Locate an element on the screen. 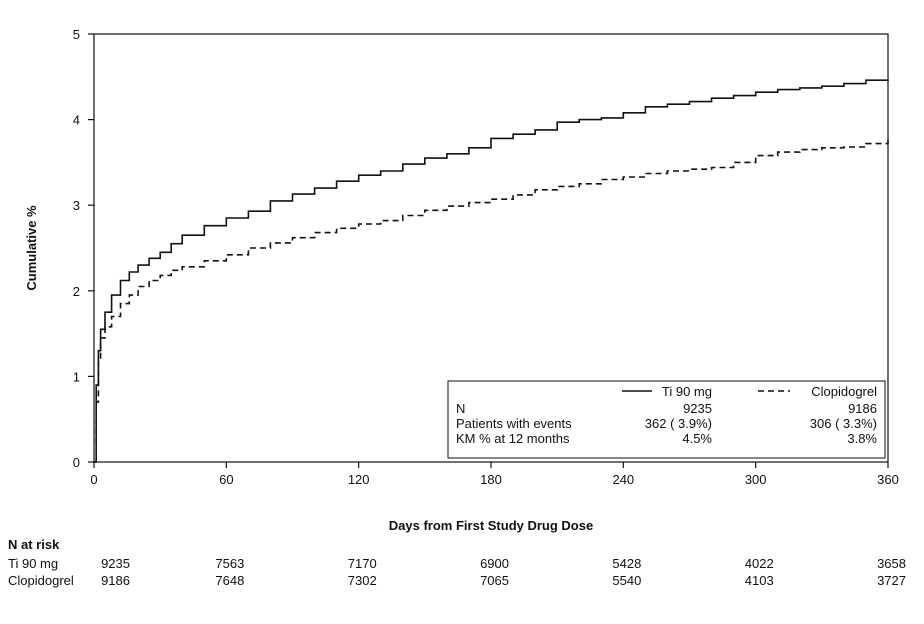  risk-cell: 7648 is located at coordinates (230, 580).